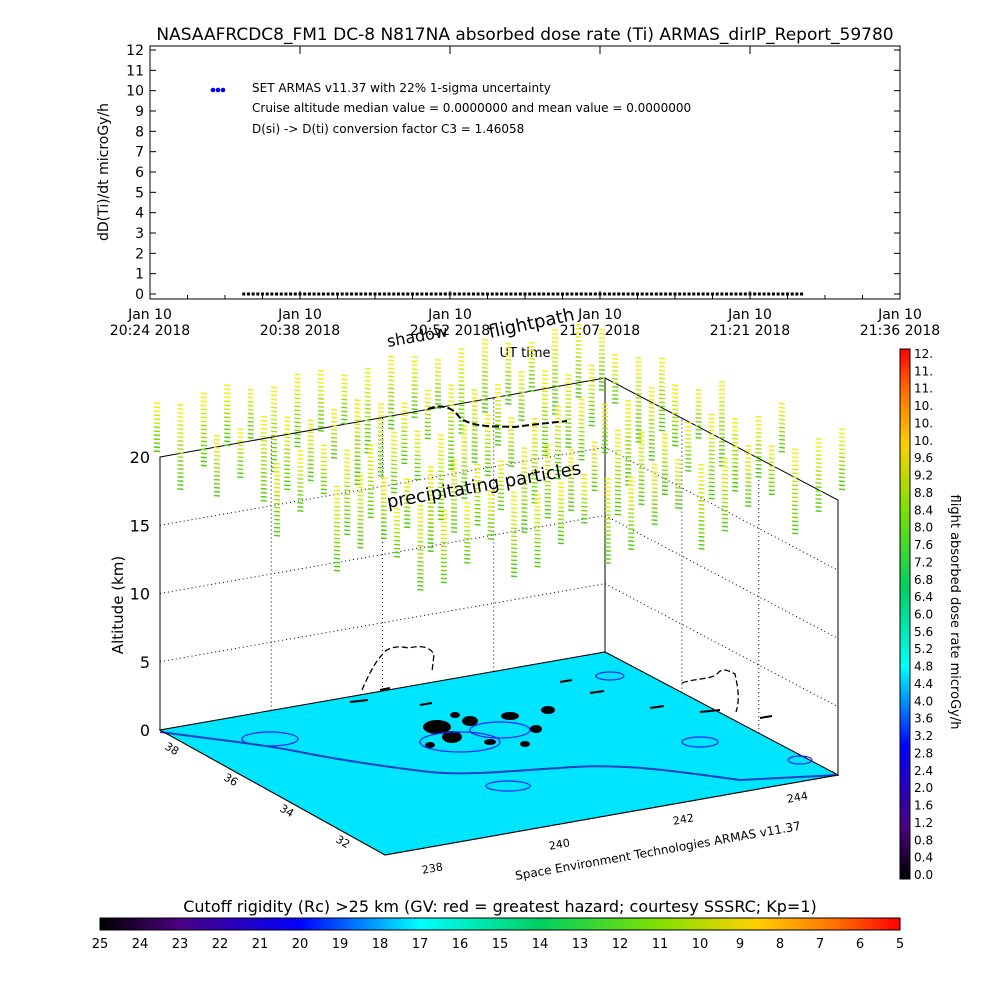 This screenshot has height=1000, width=1000. Describe the element at coordinates (923, 823) in the screenshot. I see `right-colorbar-tick: 1.2` at that location.